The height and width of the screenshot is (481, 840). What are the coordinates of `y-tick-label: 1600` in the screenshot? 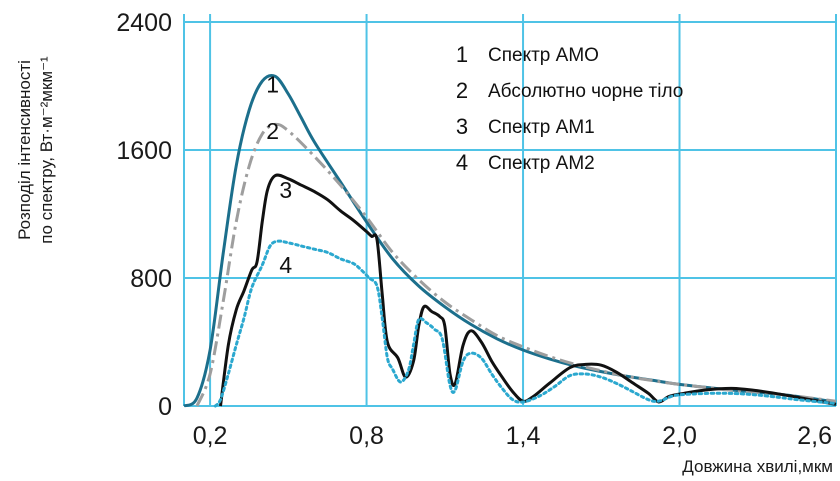 It's located at (144, 151).